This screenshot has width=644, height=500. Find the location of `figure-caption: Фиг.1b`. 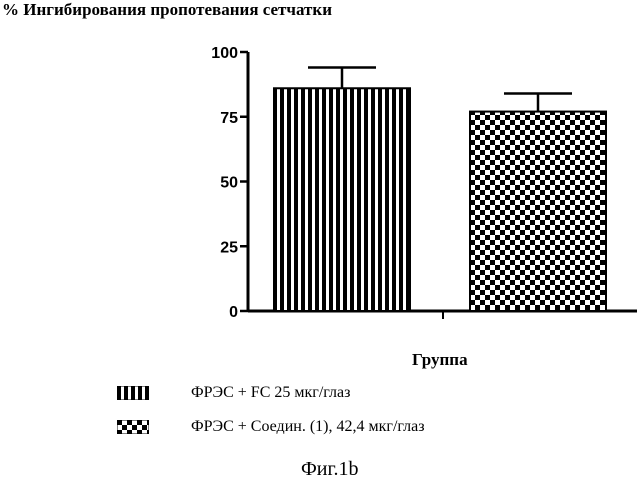

figure-caption: Фиг.1b is located at coordinates (329, 469).